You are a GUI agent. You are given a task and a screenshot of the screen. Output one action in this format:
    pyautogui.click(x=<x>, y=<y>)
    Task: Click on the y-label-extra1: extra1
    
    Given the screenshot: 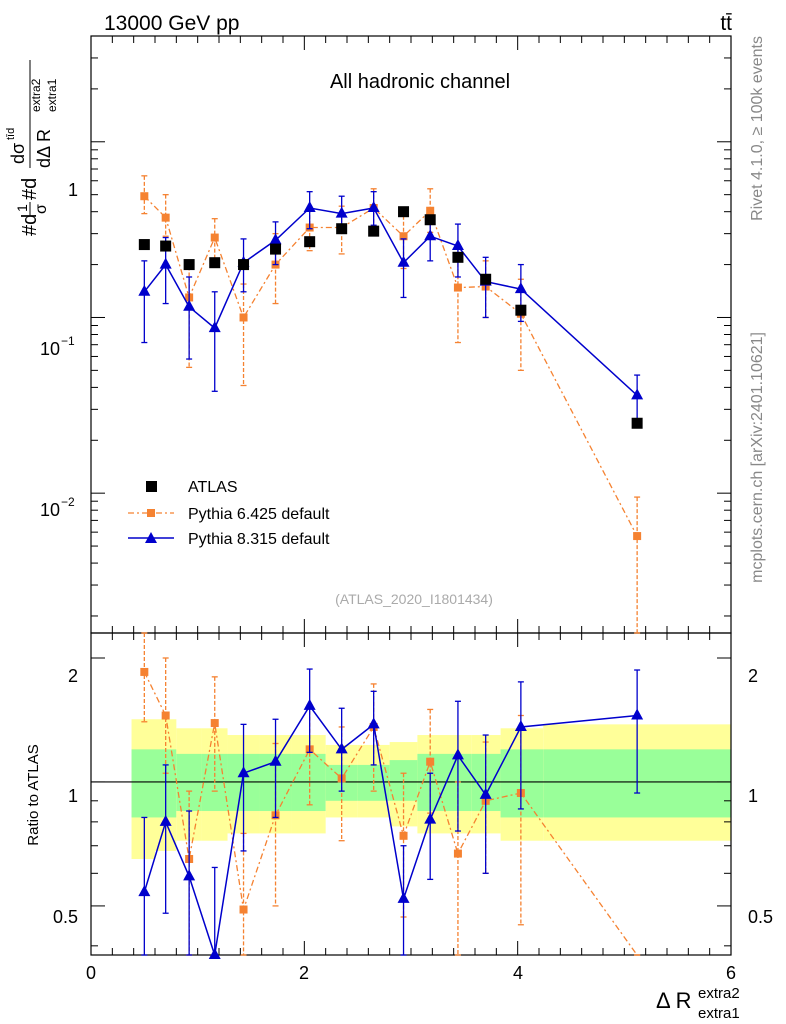 What is the action you would take?
    pyautogui.click(x=52, y=95)
    